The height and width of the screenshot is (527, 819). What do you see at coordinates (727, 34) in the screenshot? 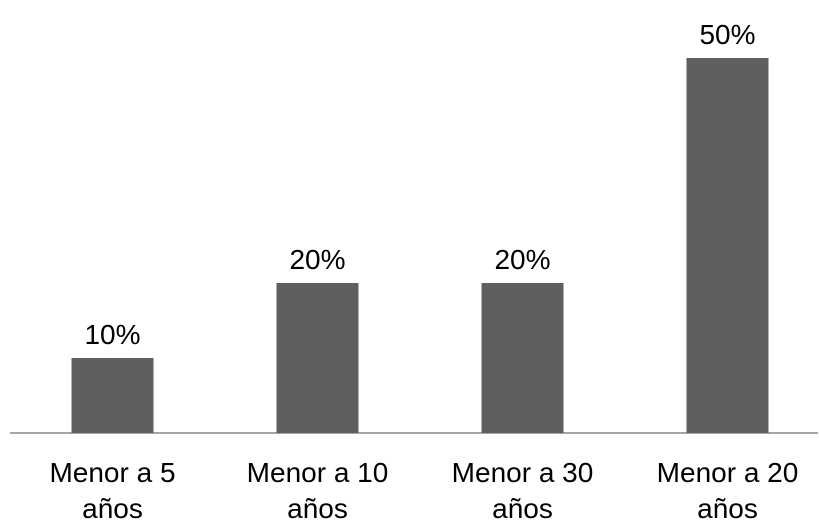
I see `data-label-4: 50%` at bounding box center [727, 34].